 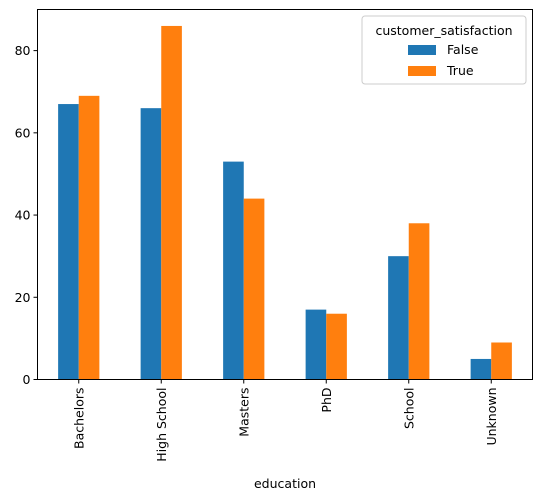 I want to click on y-tick-label: 20, so click(x=23, y=297).